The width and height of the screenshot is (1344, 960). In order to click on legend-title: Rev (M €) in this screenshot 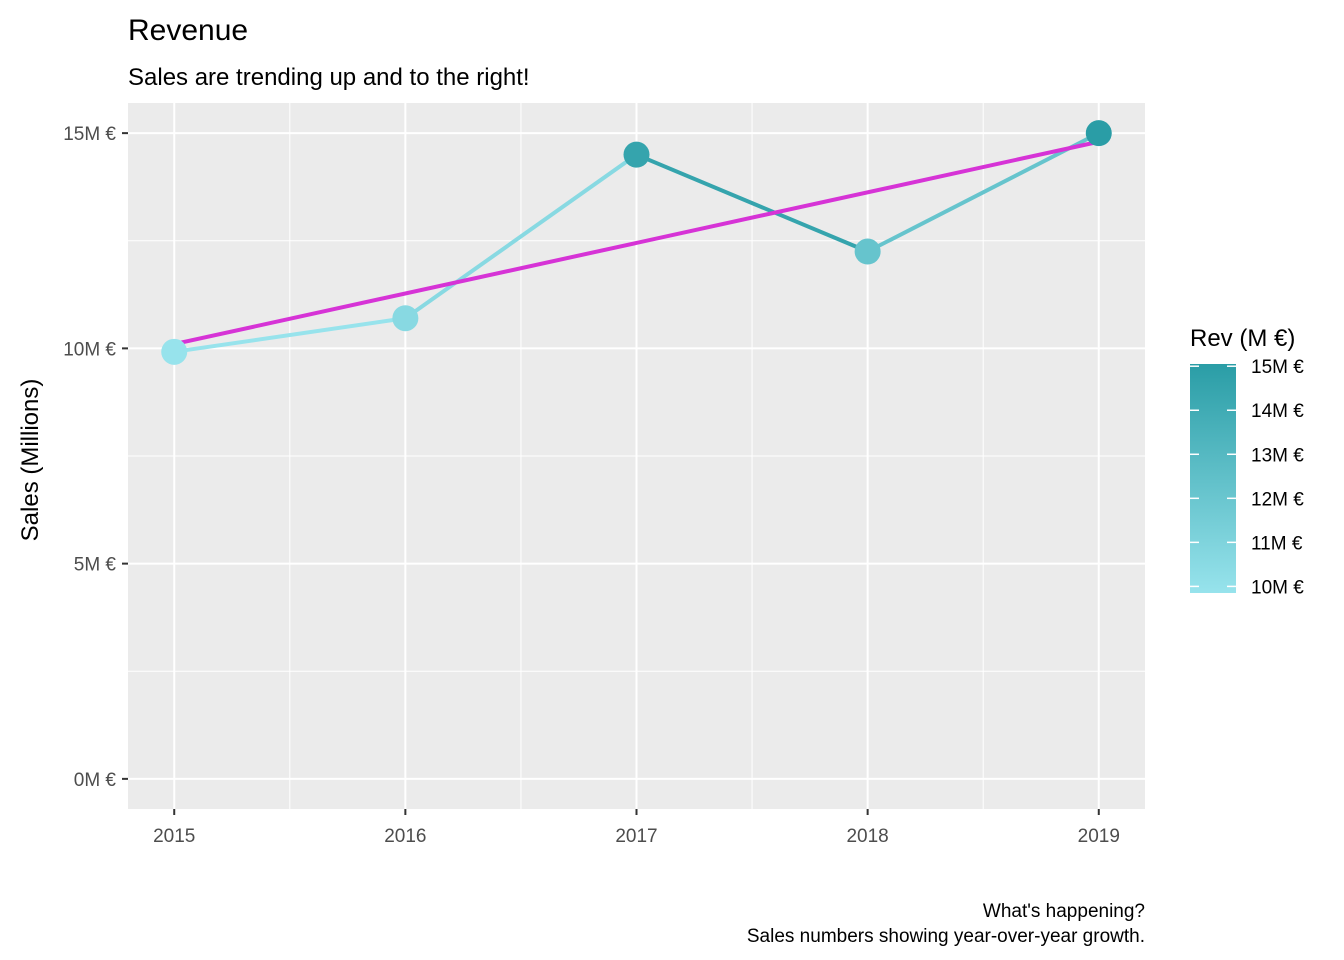, I will do `click(1242, 338)`.